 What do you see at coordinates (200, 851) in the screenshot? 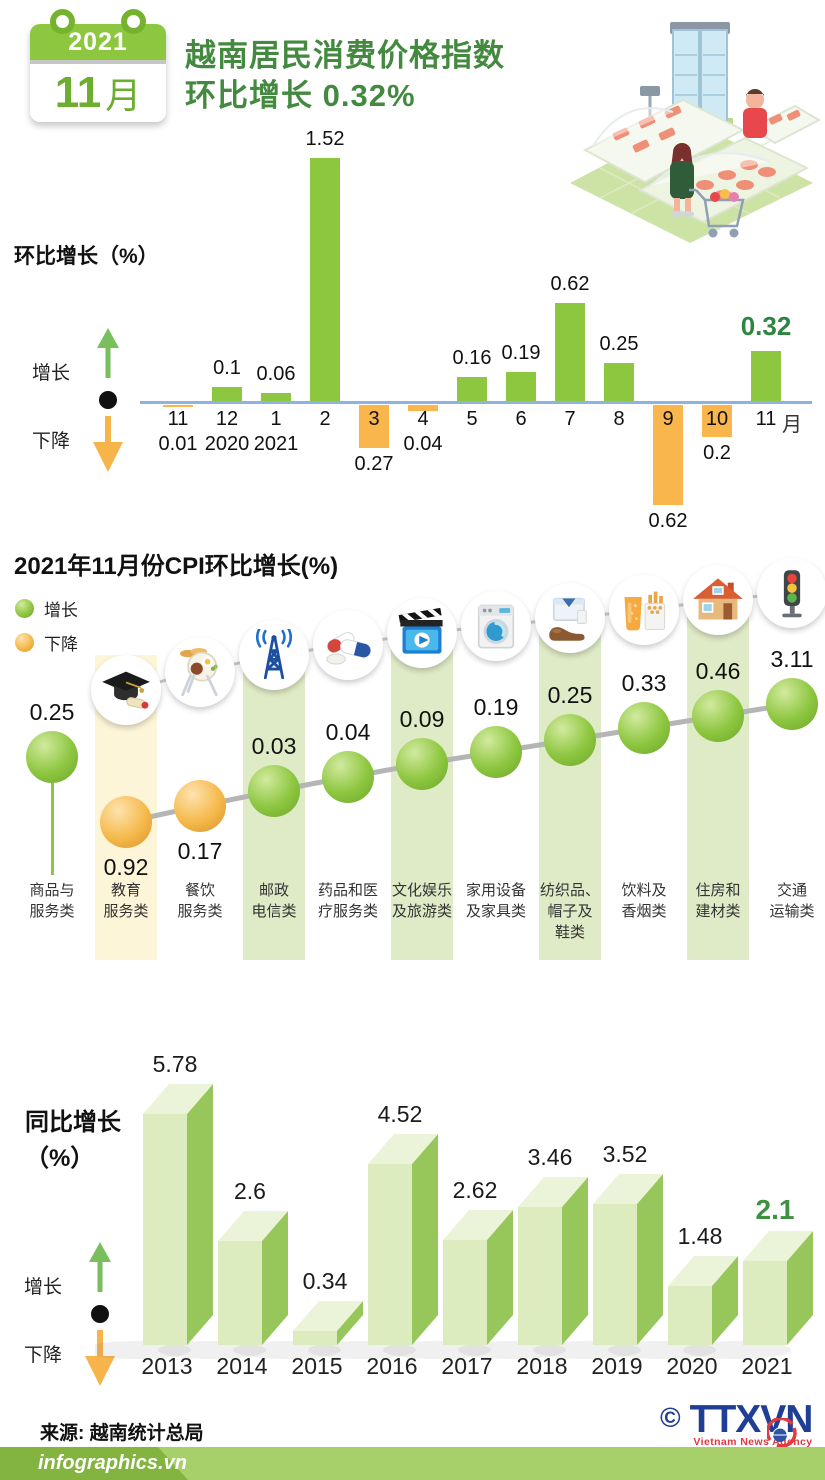
I see `category-value-label: 0.17` at bounding box center [200, 851].